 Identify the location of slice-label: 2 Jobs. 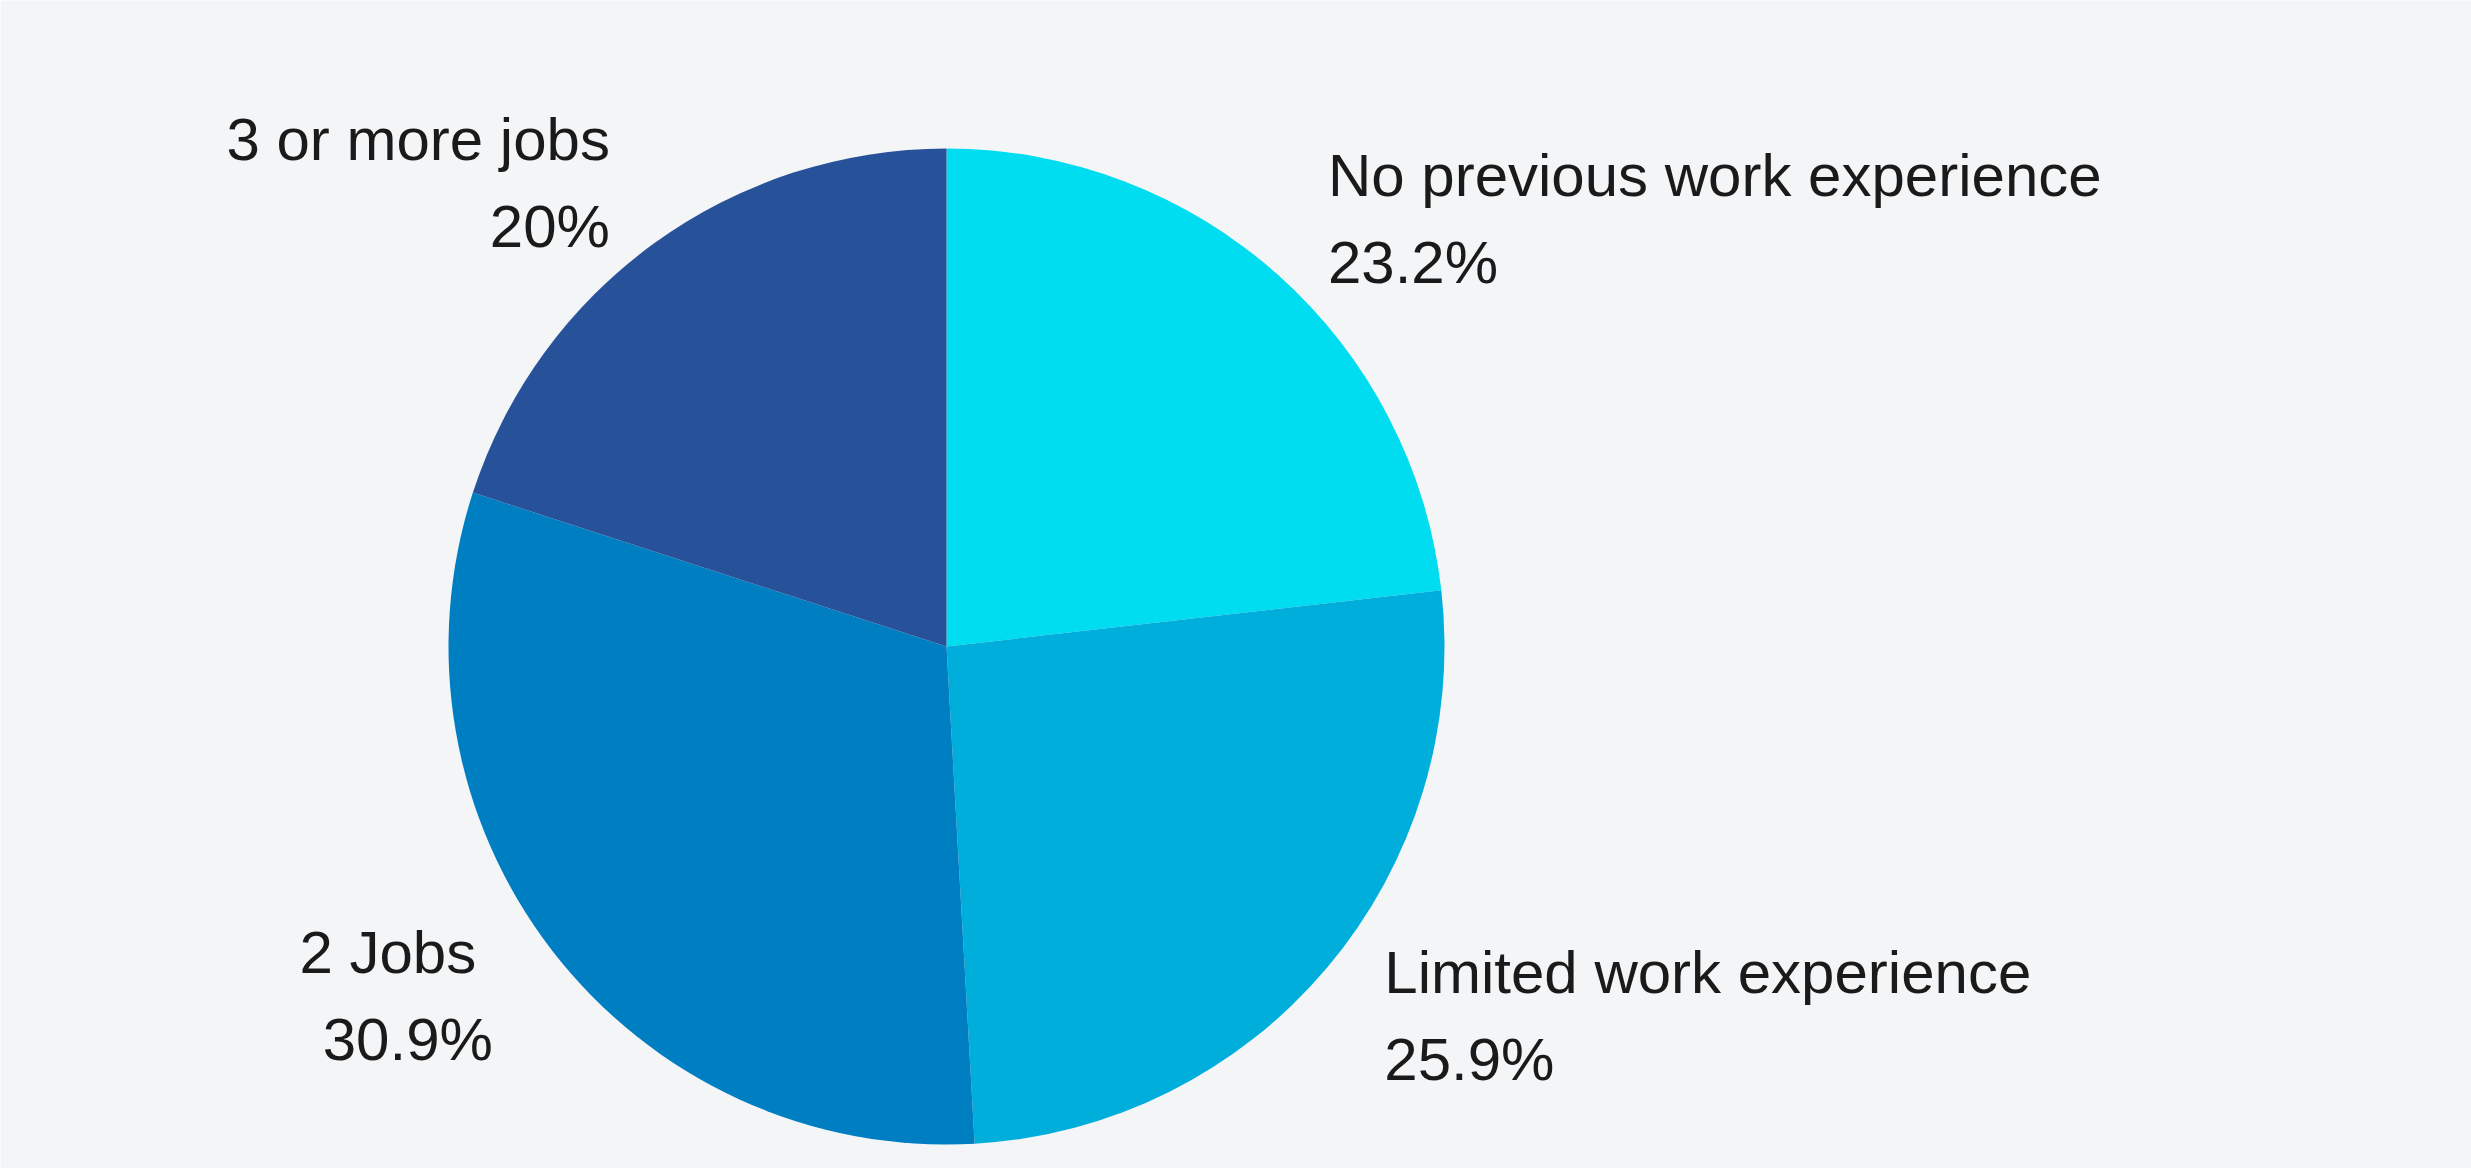
(388, 953).